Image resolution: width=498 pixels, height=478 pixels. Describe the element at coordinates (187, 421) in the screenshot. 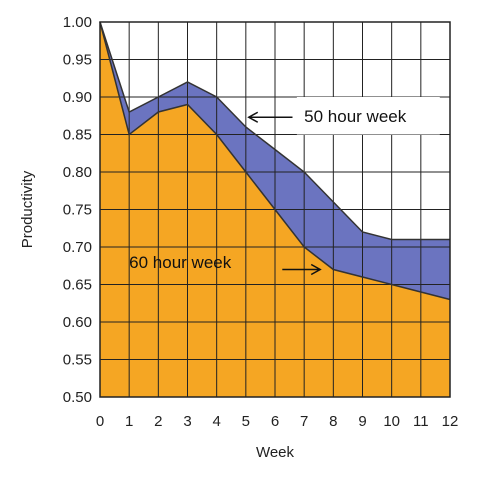

I see `x-tick-label-3: 3` at that location.